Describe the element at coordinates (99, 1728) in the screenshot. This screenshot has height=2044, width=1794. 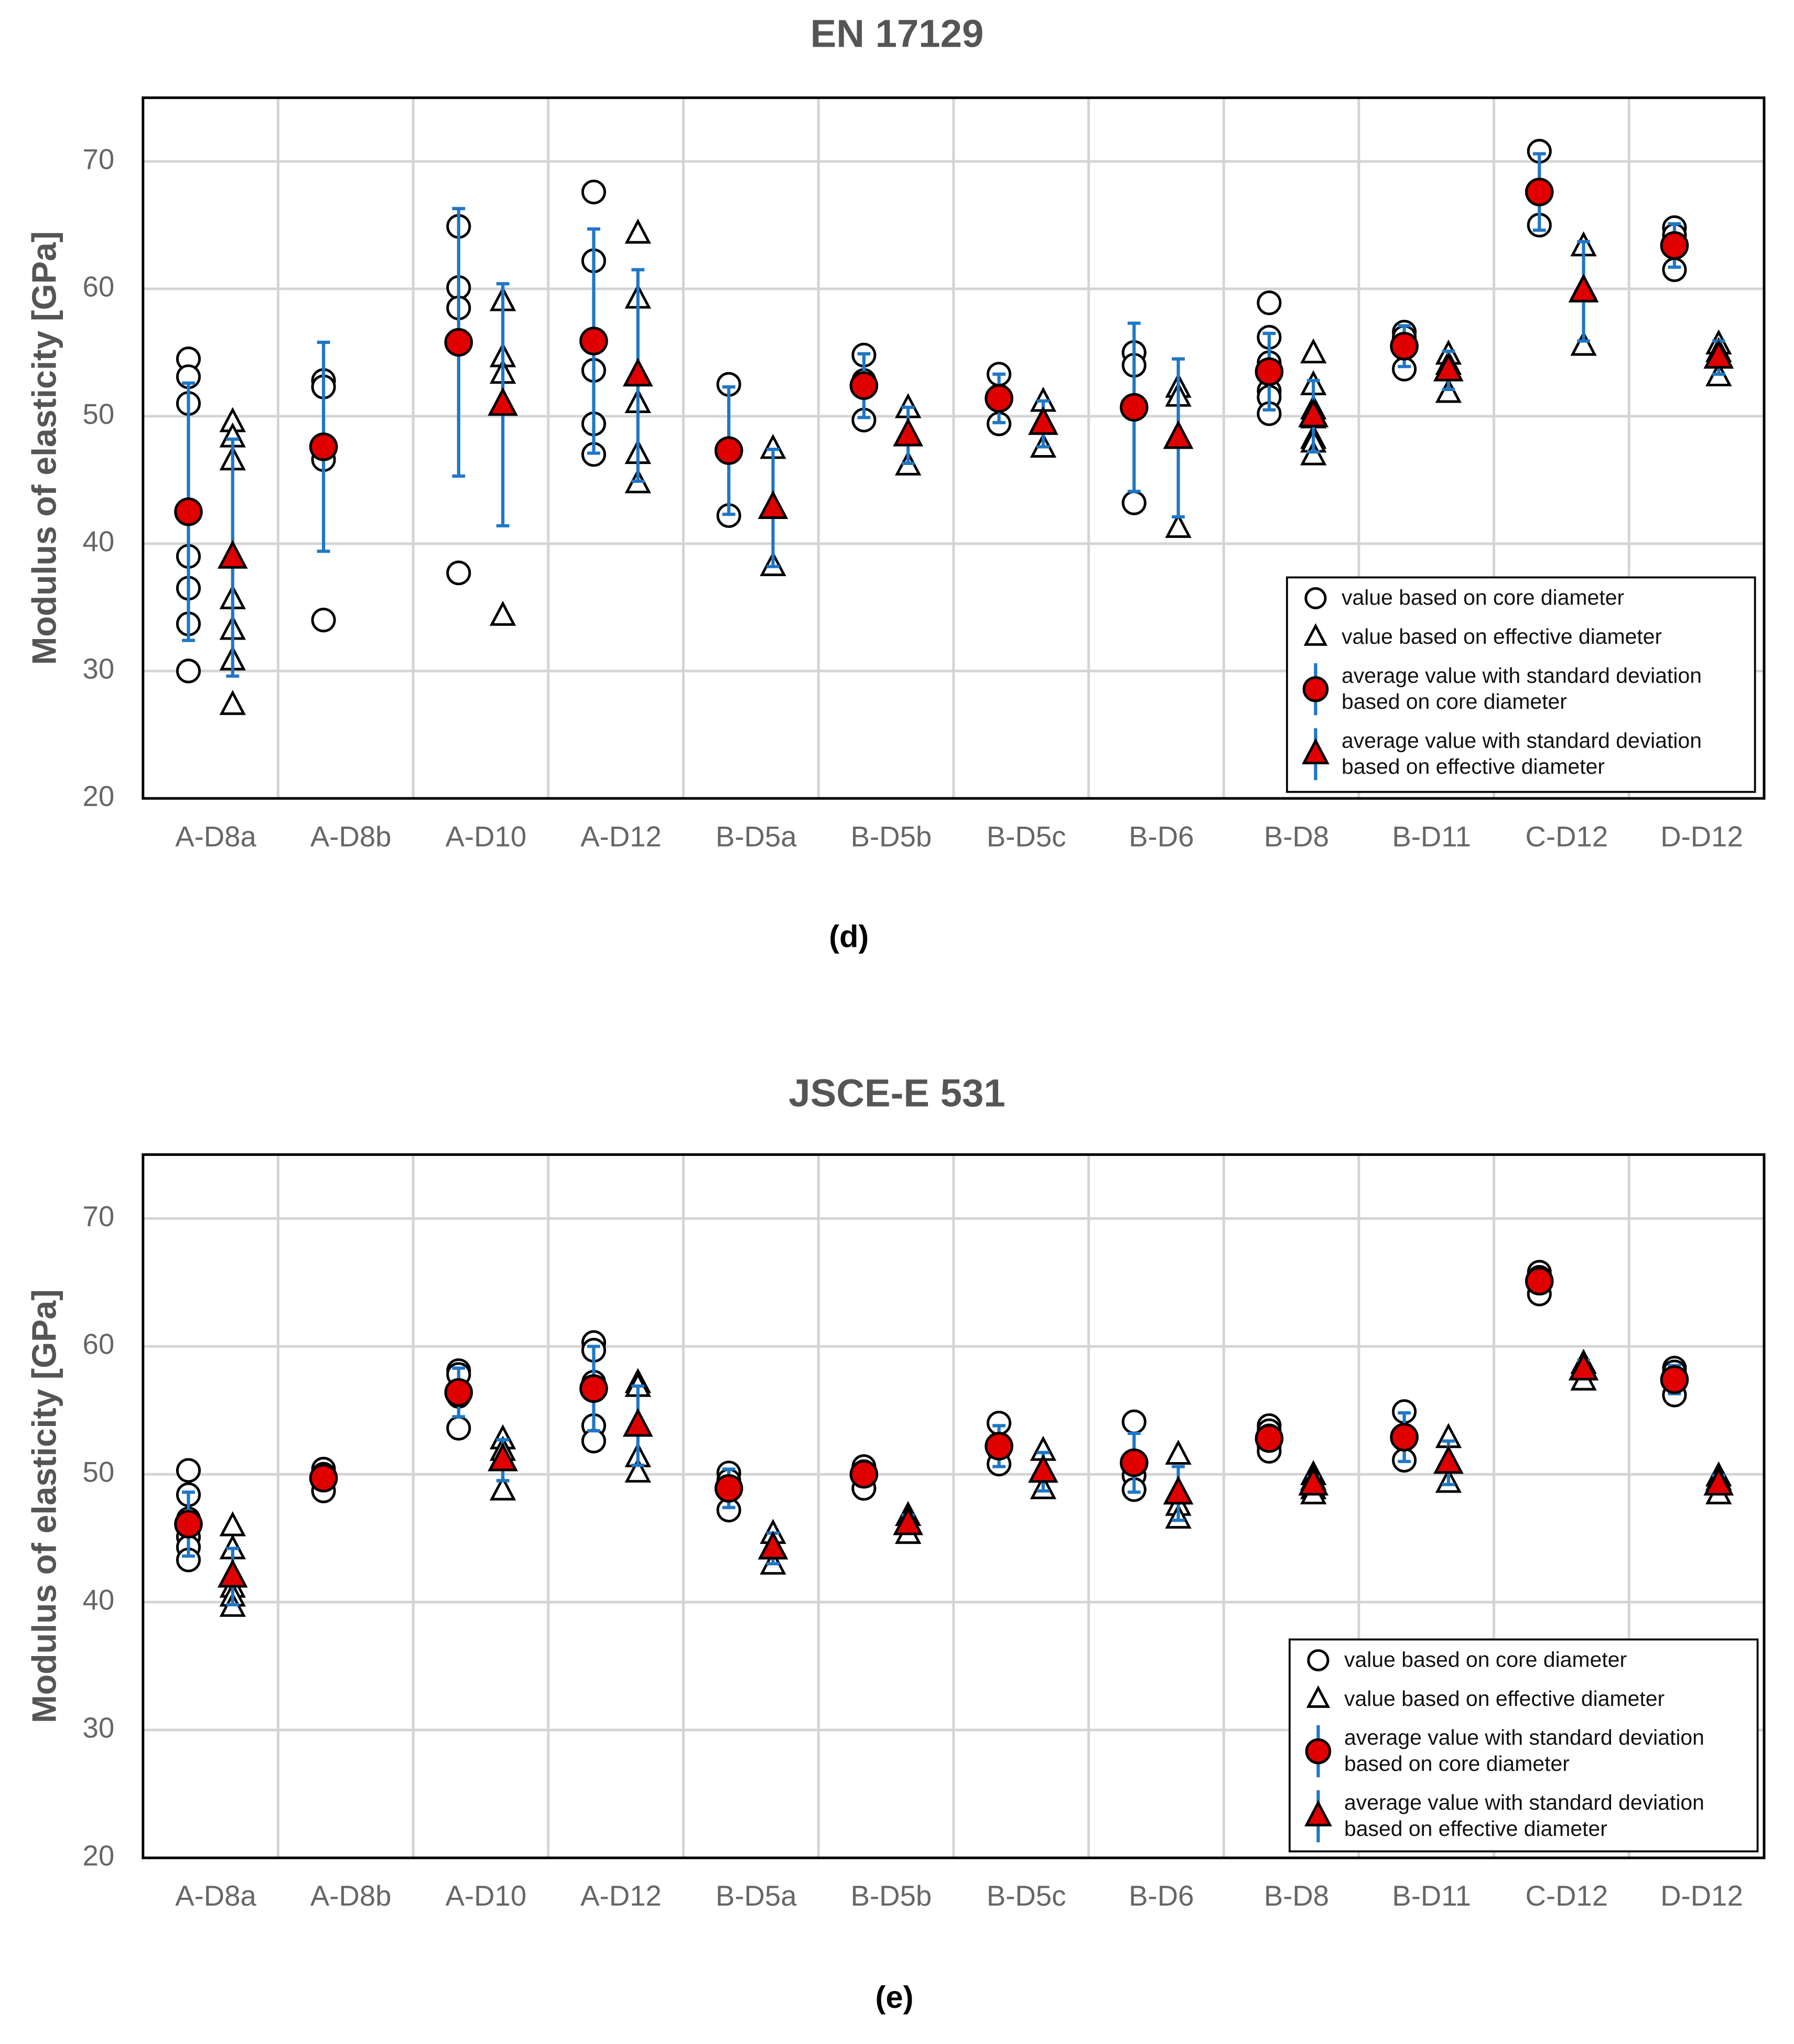
I see `y-tick-label: 30` at that location.